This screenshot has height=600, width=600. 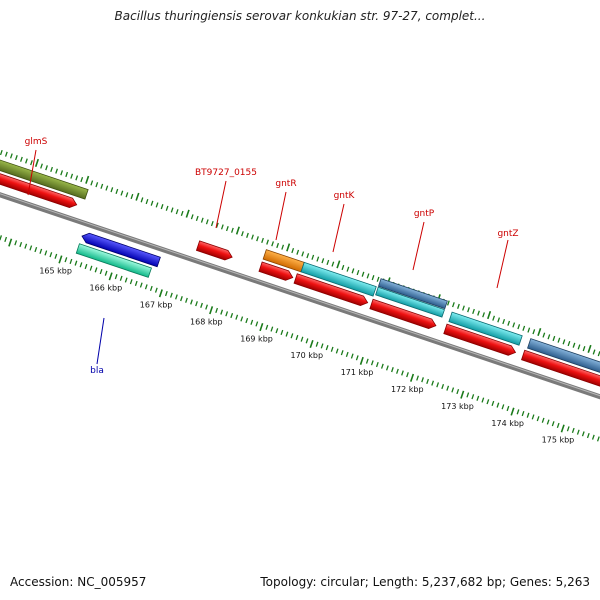 I want to click on cds-right, so click(x=560, y=374).